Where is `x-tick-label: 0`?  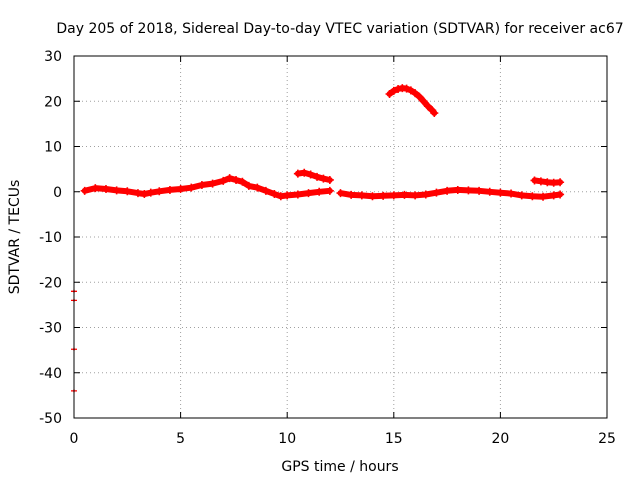
x-tick-label: 0 is located at coordinates (74, 439).